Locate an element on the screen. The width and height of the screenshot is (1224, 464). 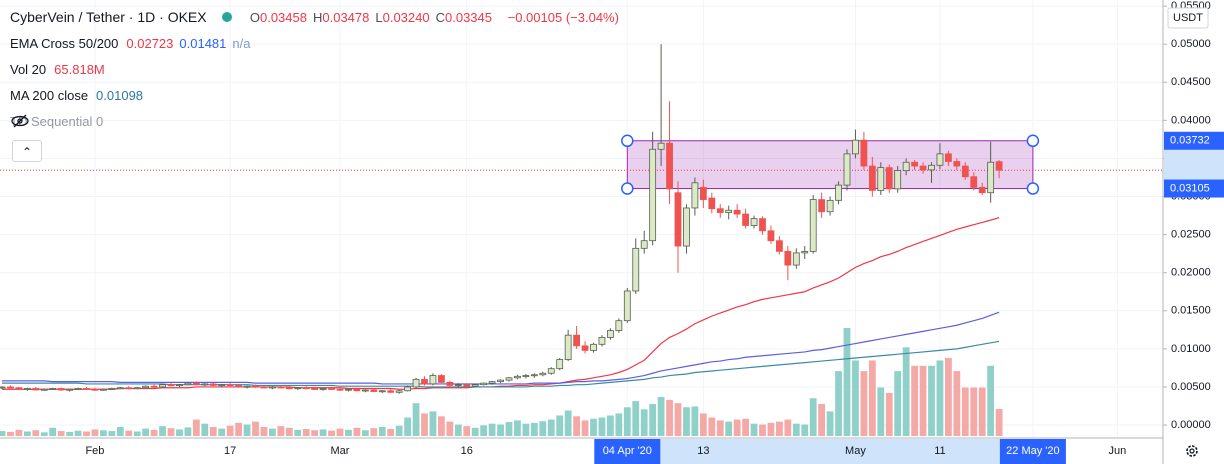
indicator-line is located at coordinates (501, 348).